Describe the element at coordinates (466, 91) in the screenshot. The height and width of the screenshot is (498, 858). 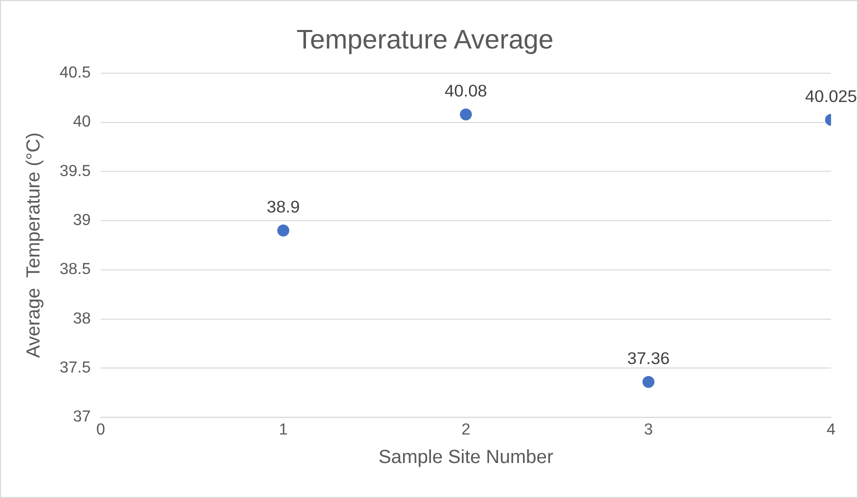
I see `data-label: 40.08` at that location.